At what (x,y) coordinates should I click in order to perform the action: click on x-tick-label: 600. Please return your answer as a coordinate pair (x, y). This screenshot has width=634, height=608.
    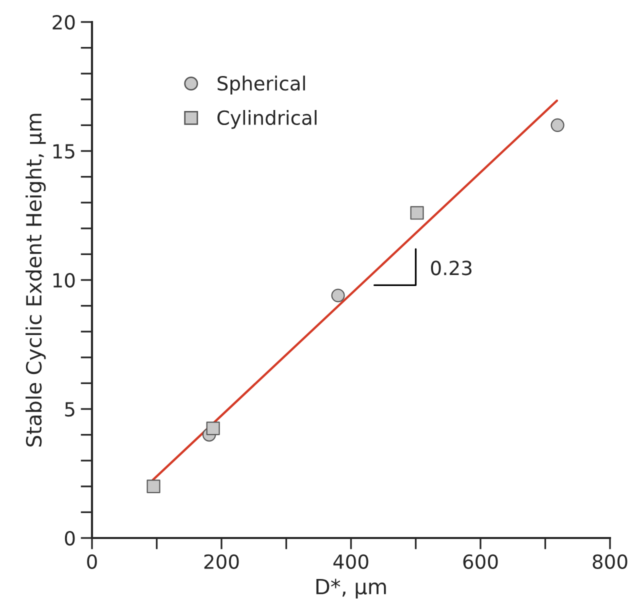
    Looking at the image, I should click on (480, 562).